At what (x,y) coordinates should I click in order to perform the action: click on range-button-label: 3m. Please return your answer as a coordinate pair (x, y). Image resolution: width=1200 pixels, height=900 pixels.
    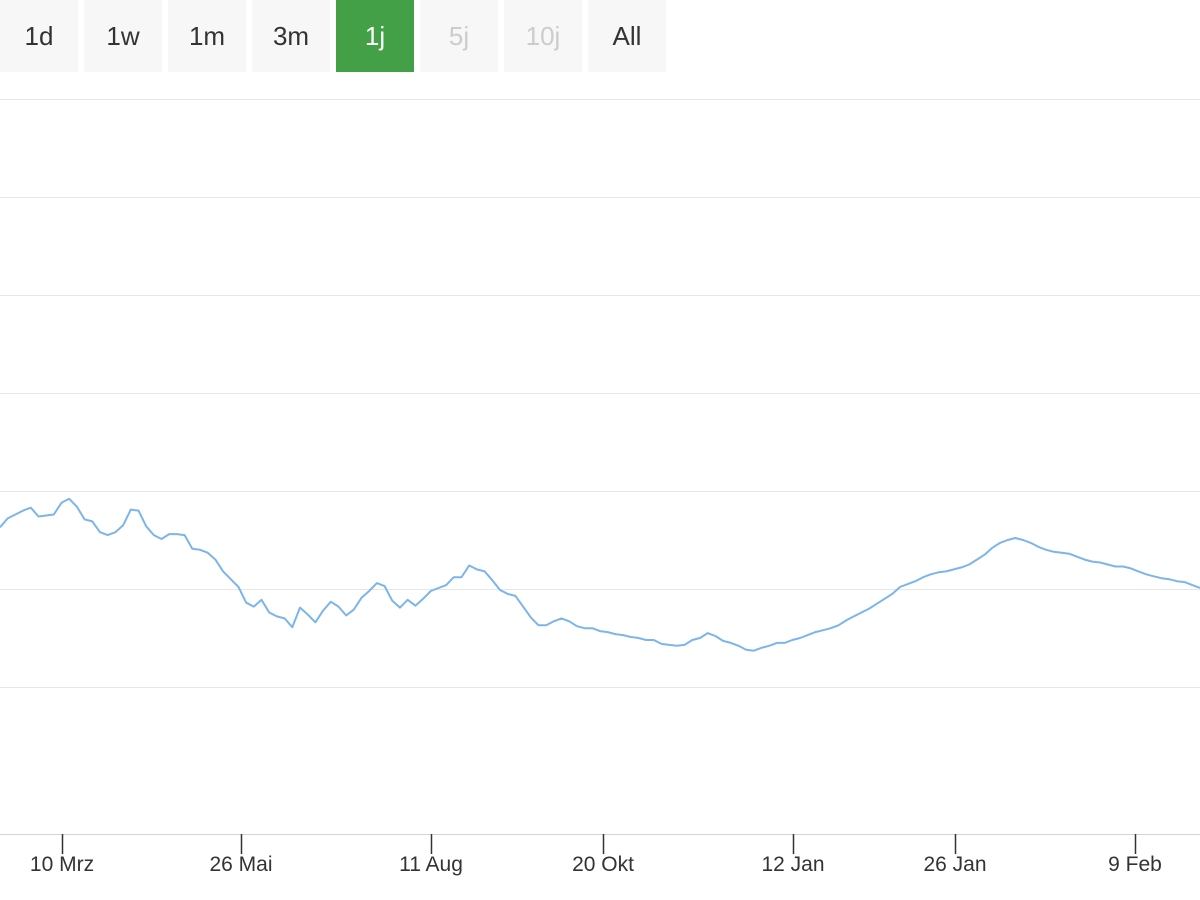
    Looking at the image, I should click on (291, 35).